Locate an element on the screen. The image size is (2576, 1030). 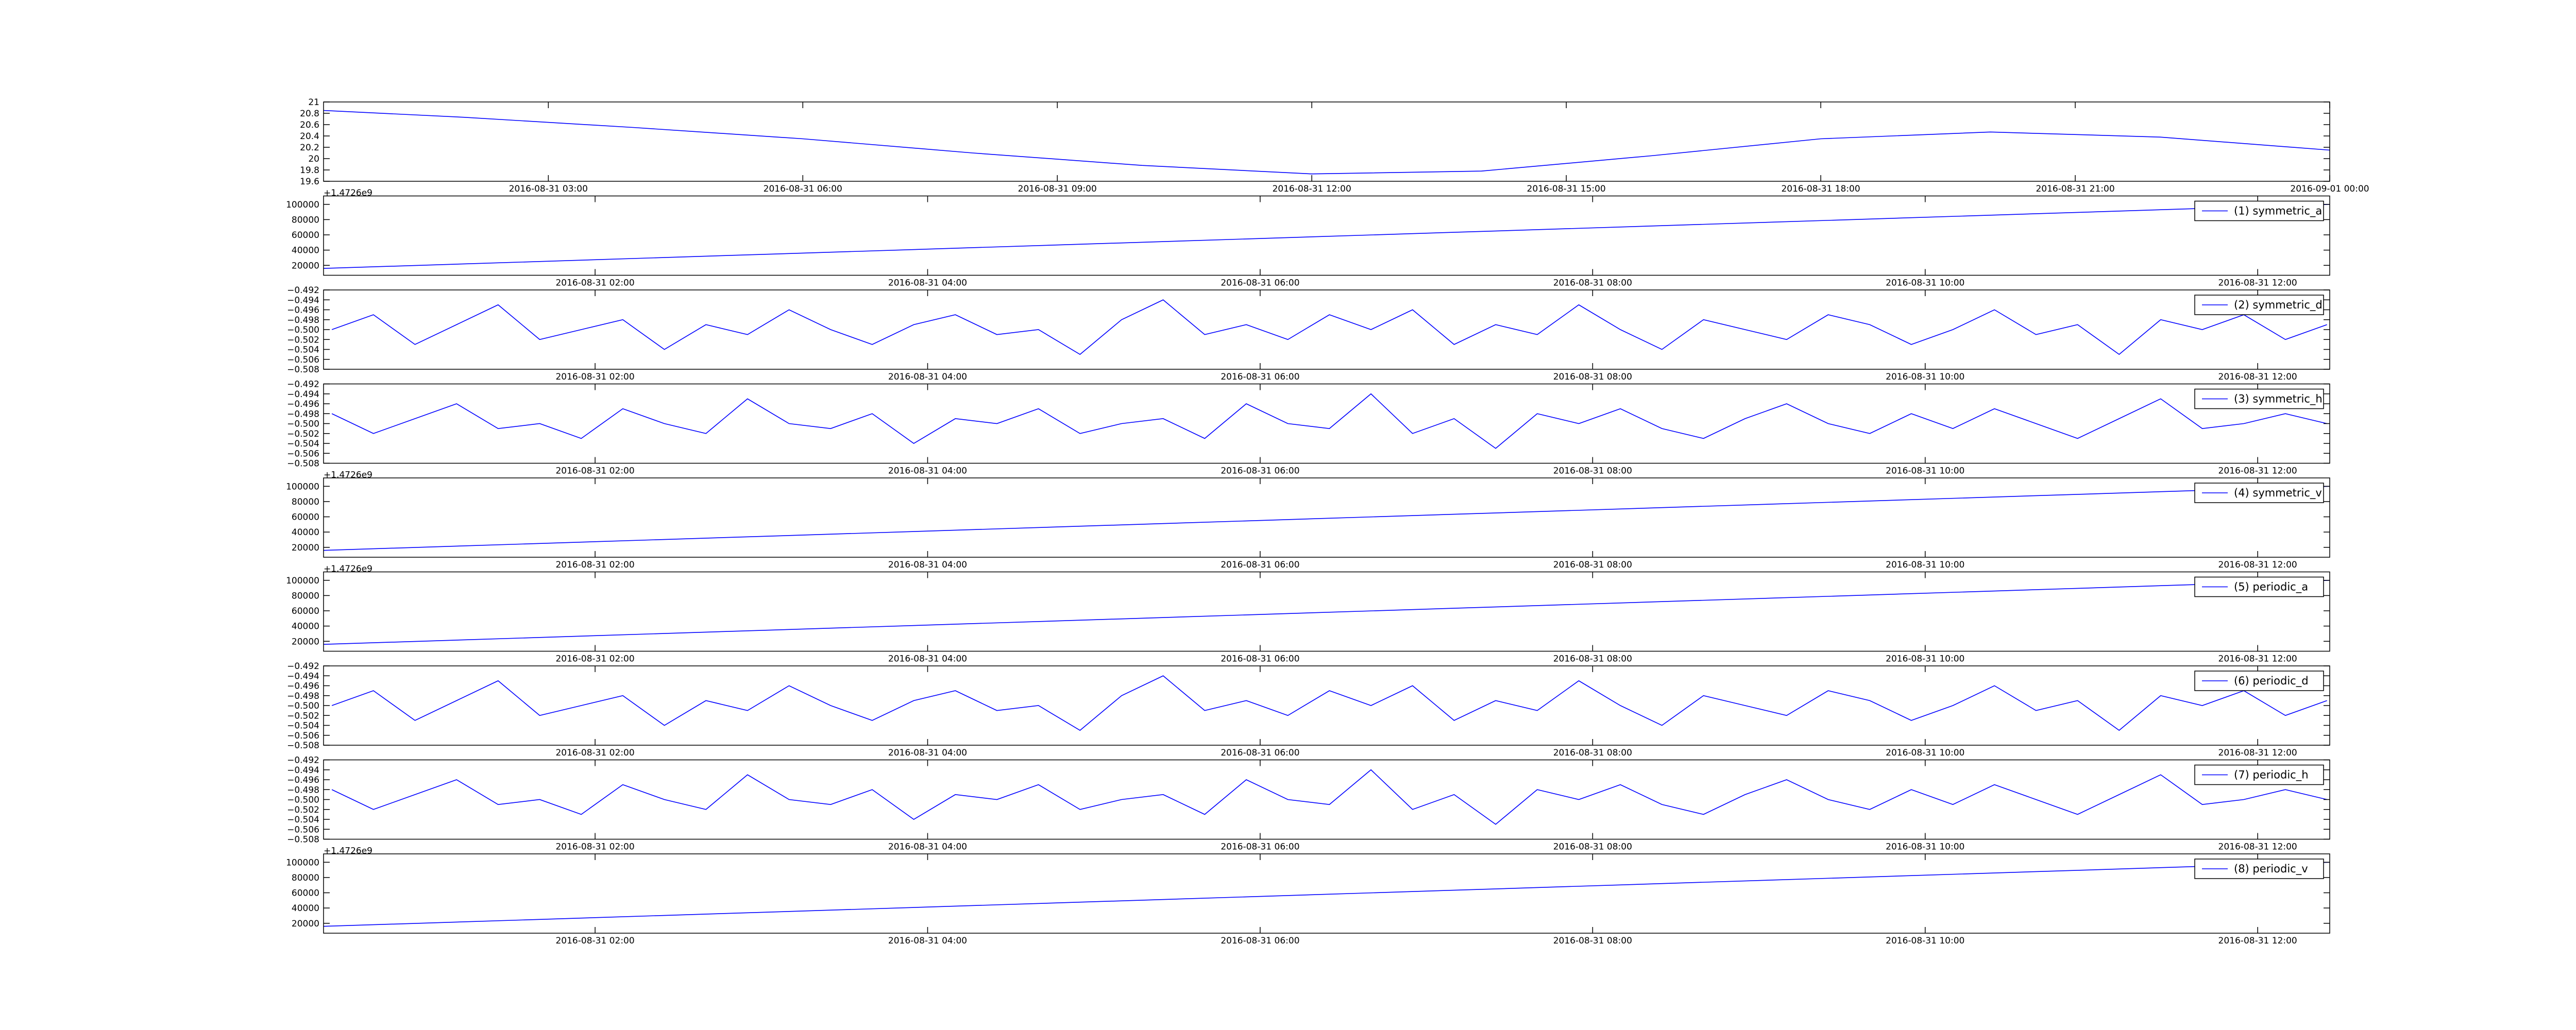
x-tick-label: 2016-08-31 03:00 is located at coordinates (548, 189).